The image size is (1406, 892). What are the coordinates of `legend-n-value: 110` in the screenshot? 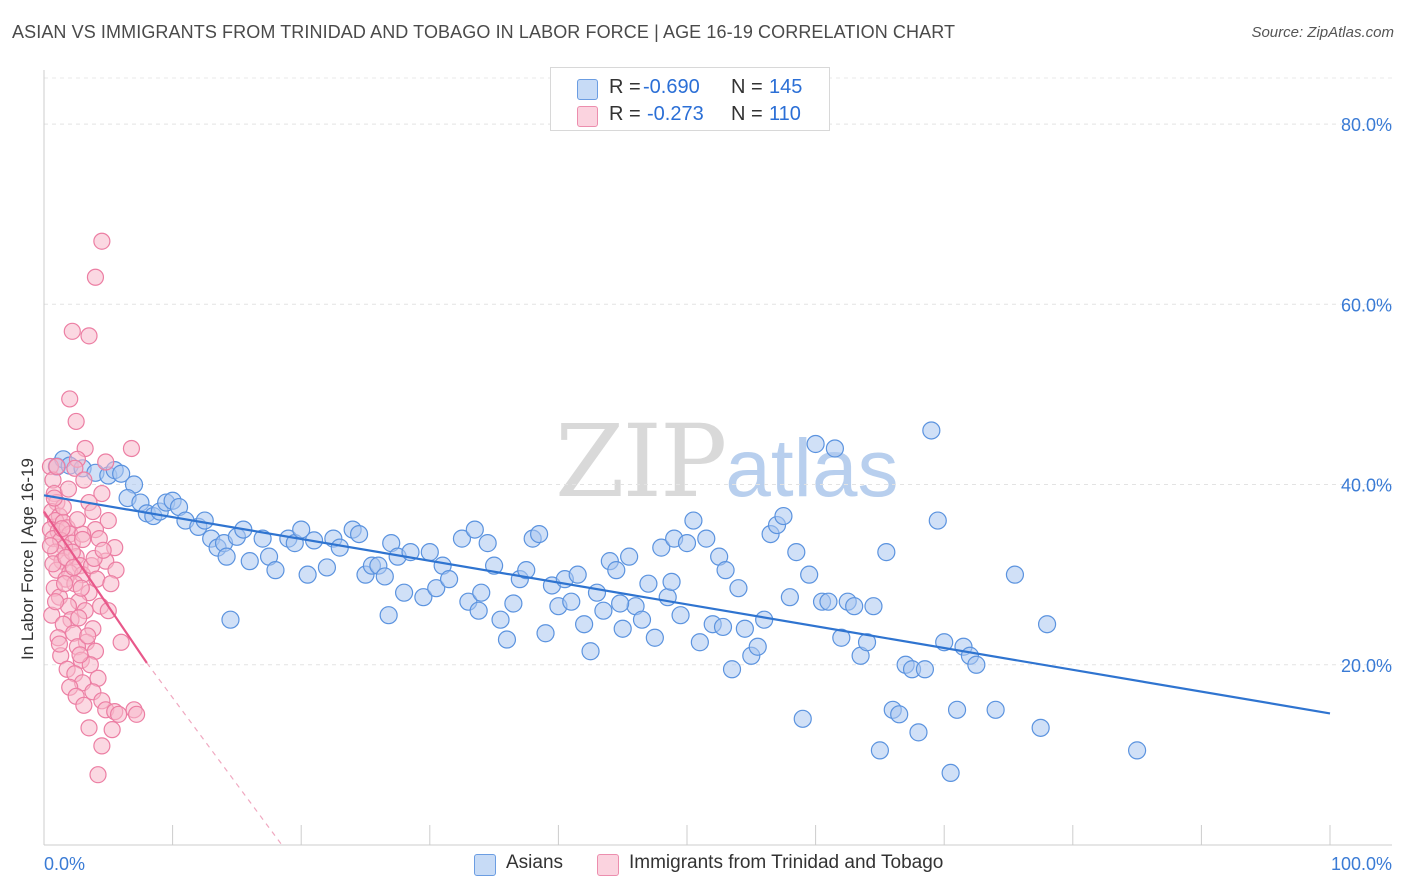 It's located at (785, 114).